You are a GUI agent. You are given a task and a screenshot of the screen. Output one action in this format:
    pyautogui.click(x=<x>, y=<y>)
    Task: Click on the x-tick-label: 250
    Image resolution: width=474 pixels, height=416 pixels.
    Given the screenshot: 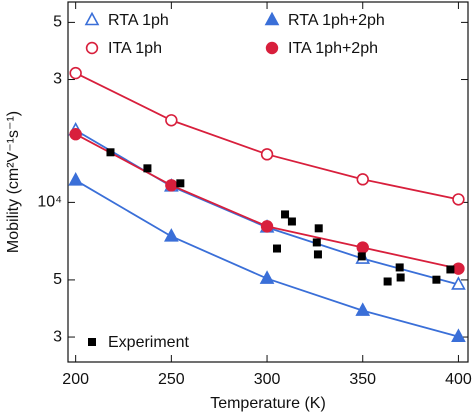 What is the action you would take?
    pyautogui.click(x=171, y=379)
    